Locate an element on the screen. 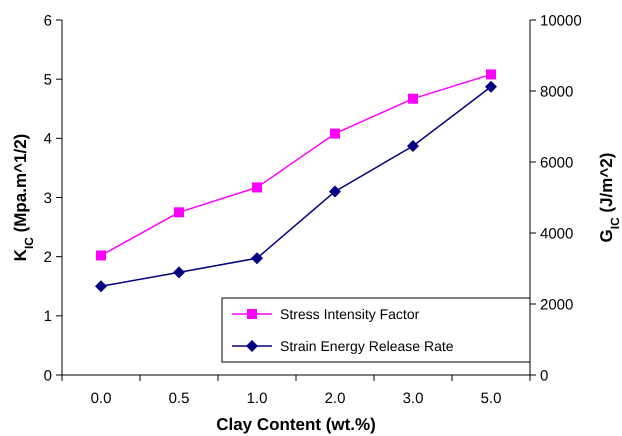 The image size is (622, 436). y-tick-label: 4 is located at coordinates (48, 139).